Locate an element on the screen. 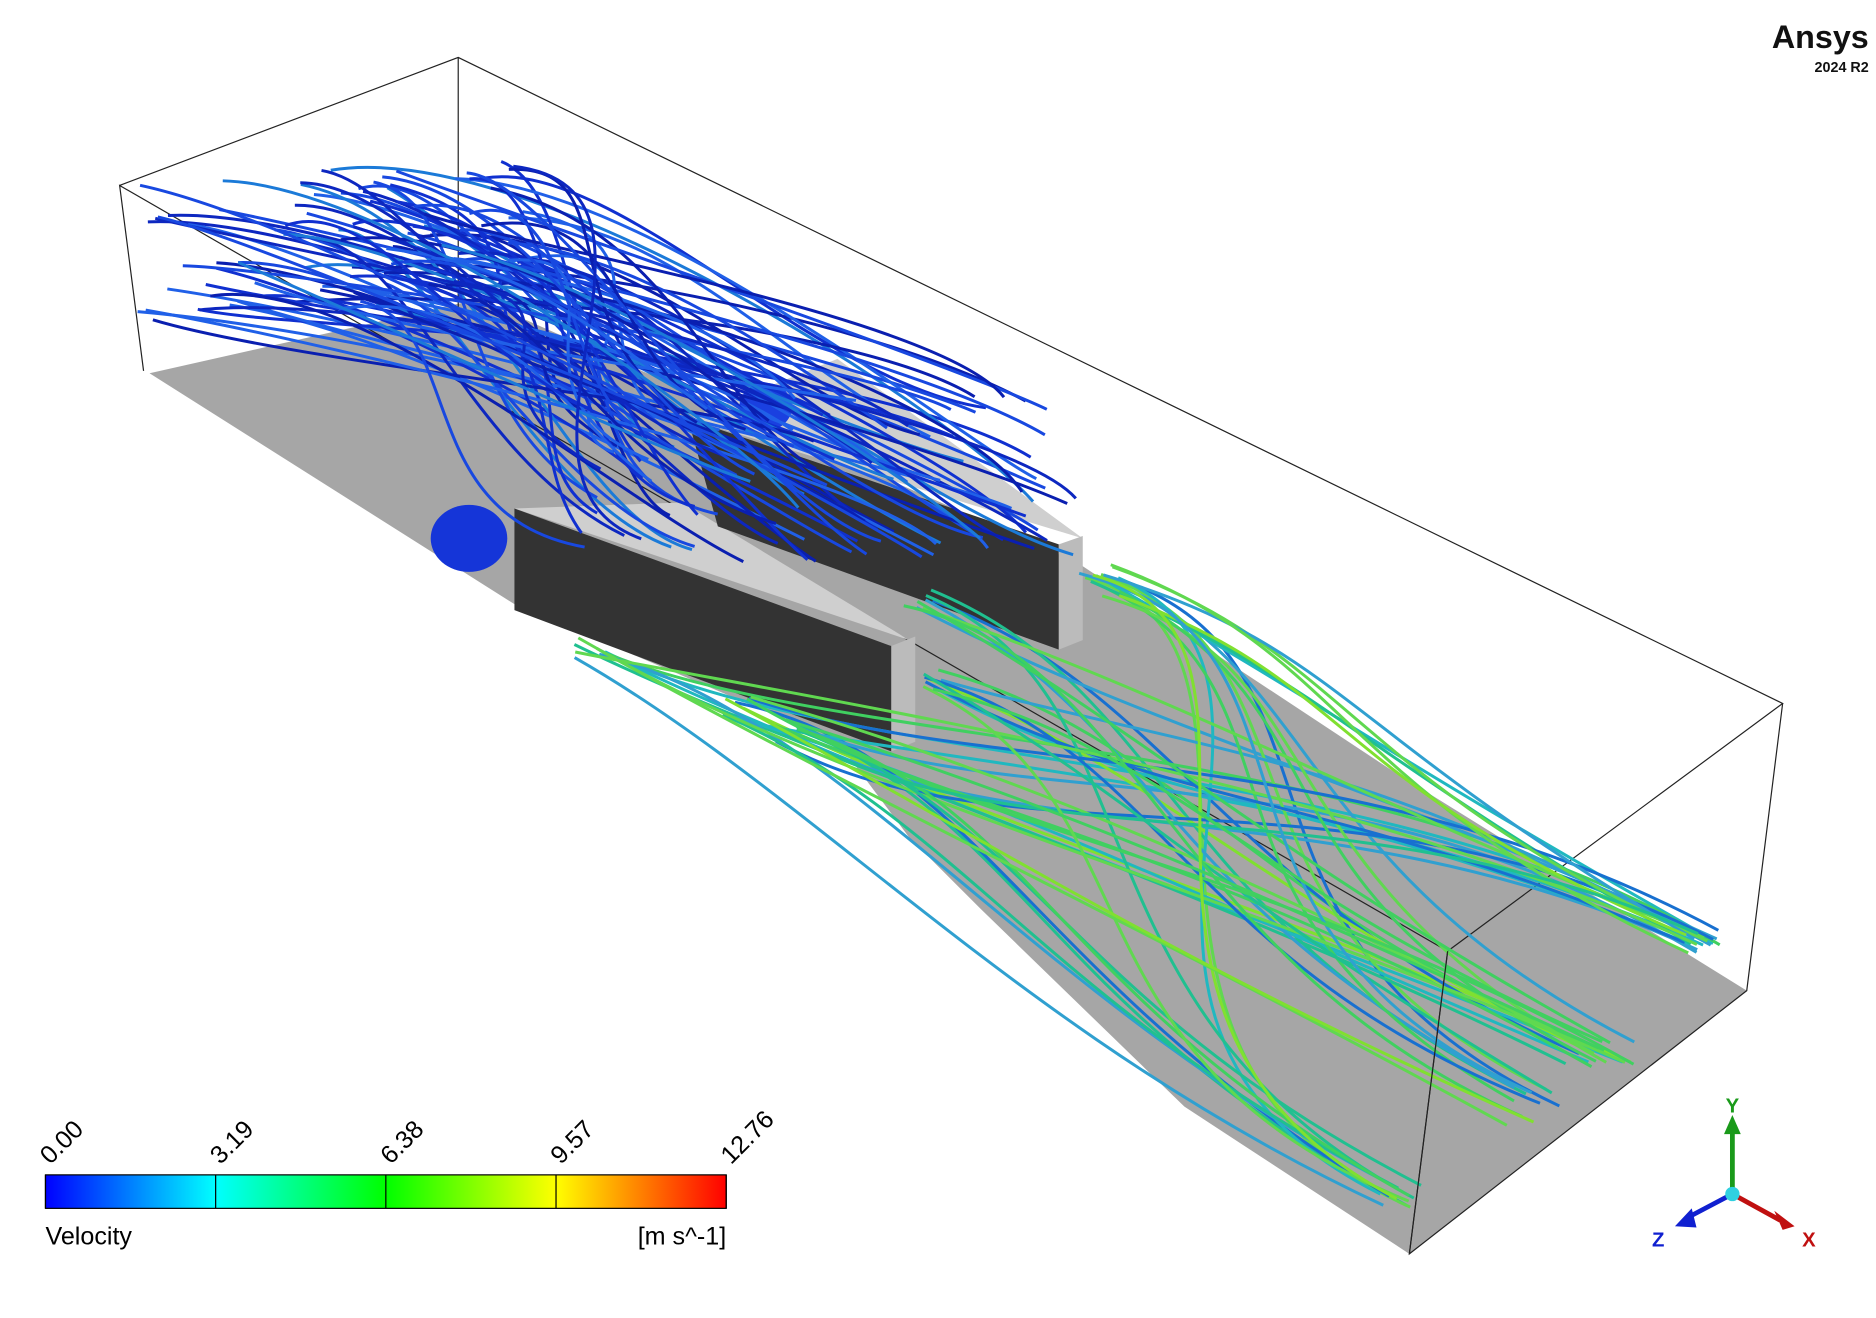 The image size is (1876, 1318). plate is located at coordinates (703, 630).